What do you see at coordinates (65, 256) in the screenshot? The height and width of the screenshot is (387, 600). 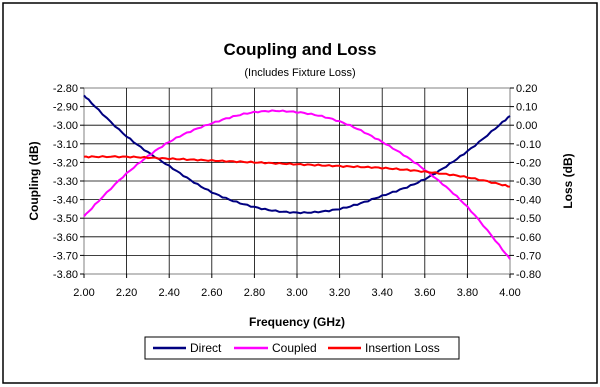 I see `y-tick-label-left: -3.70` at bounding box center [65, 256].